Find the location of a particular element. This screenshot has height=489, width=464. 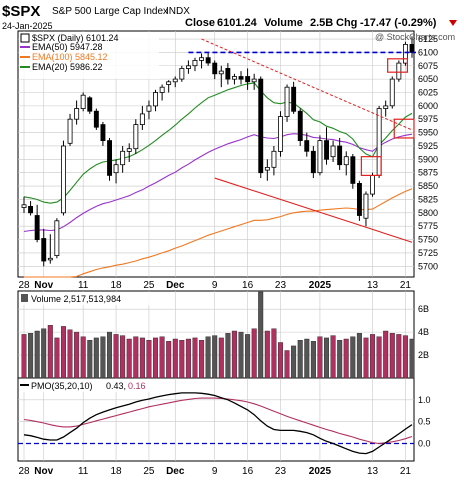

pmo-legend: PMO(35,20,10) 0.43, 0.16 is located at coordinates (89, 385).